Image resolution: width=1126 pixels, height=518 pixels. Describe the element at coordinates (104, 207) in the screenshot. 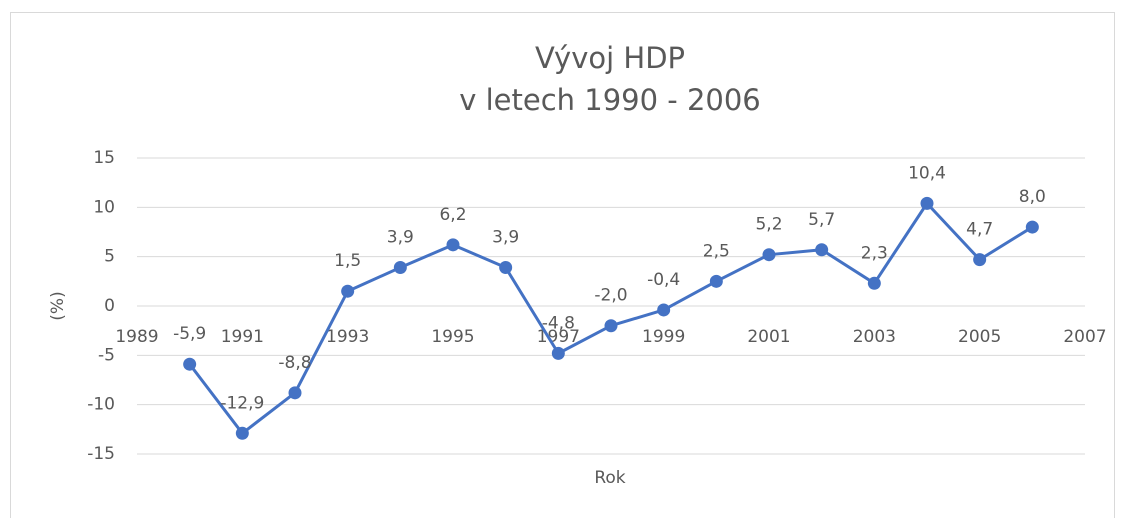

I see `y-tick-label: 10` at that location.